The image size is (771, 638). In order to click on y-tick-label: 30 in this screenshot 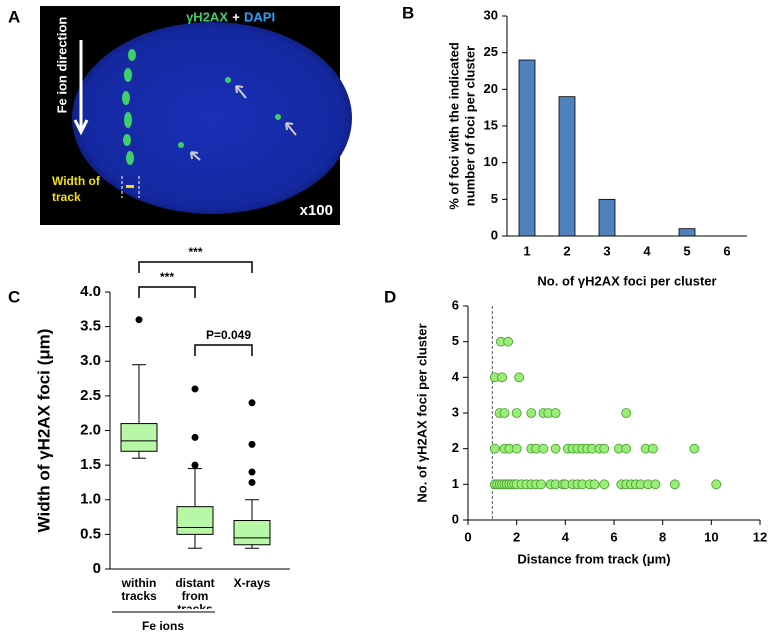, I will do `click(491, 14)`.